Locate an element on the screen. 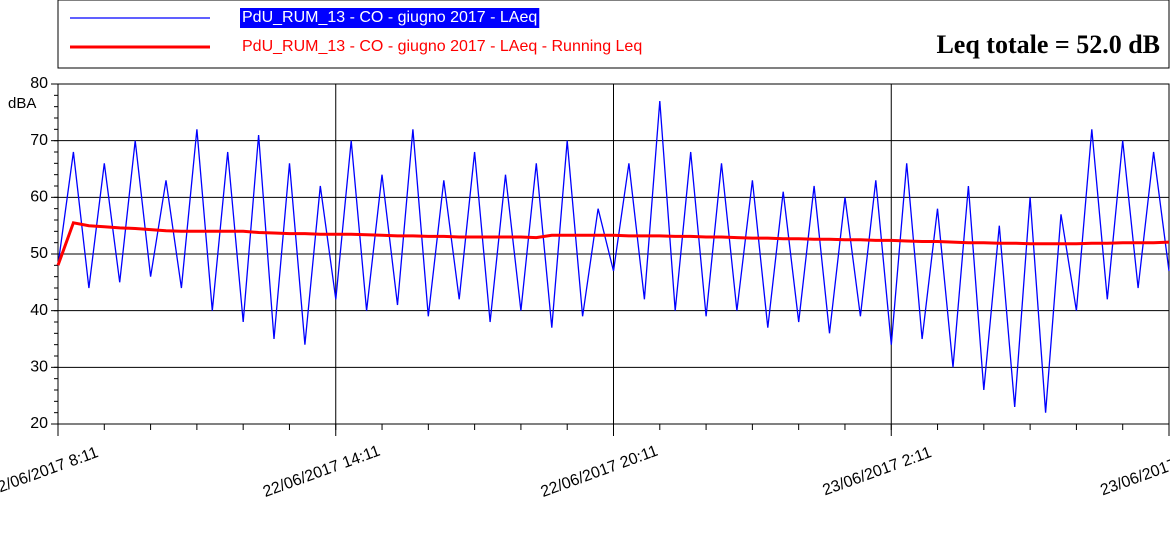 This screenshot has height=542, width=1170. legend-highlight is located at coordinates (390, 18).